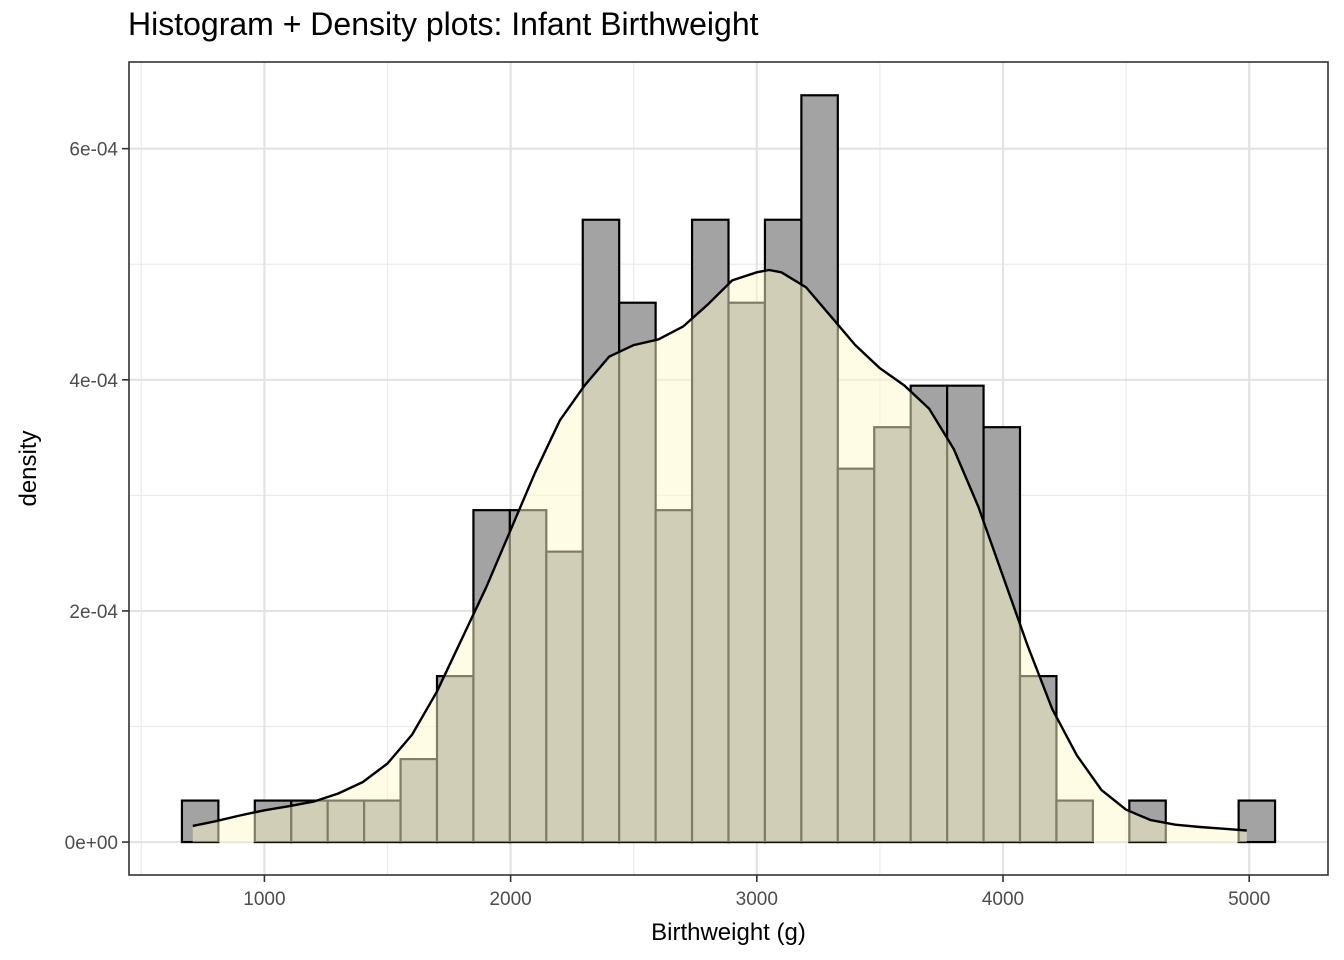 The height and width of the screenshot is (960, 1344). Describe the element at coordinates (264, 899) in the screenshot. I see `x-tick-label: 1000` at that location.